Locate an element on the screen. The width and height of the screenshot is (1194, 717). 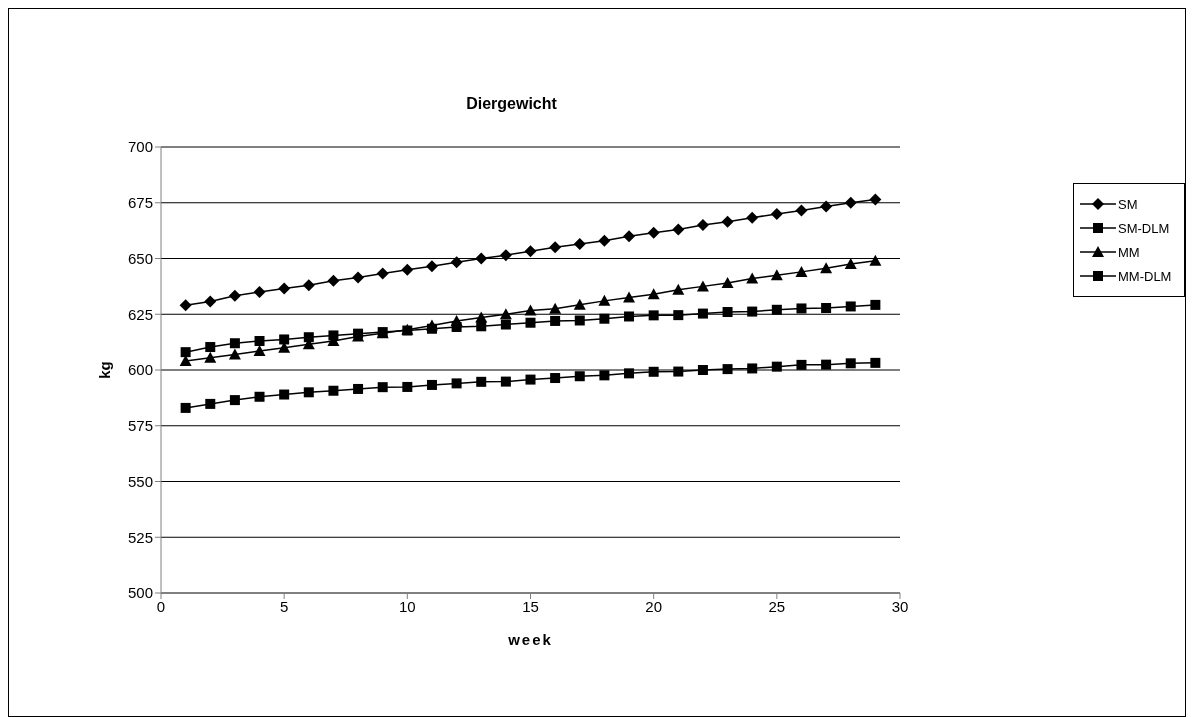
x-axis-title: week is located at coordinates (530, 639).